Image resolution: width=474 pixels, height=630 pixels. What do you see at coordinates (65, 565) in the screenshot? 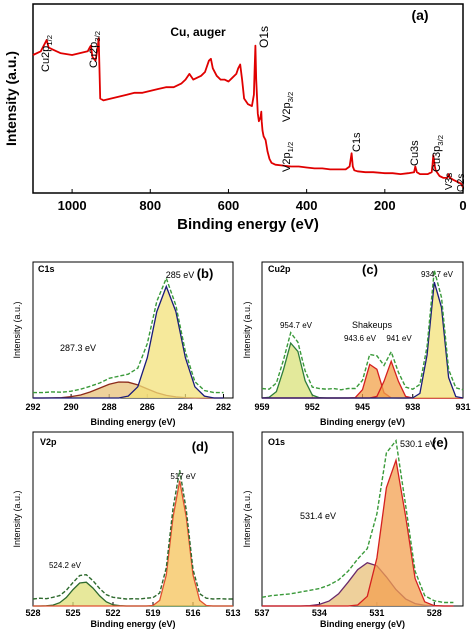
I see `annotation: 524.2 eV` at bounding box center [65, 565].